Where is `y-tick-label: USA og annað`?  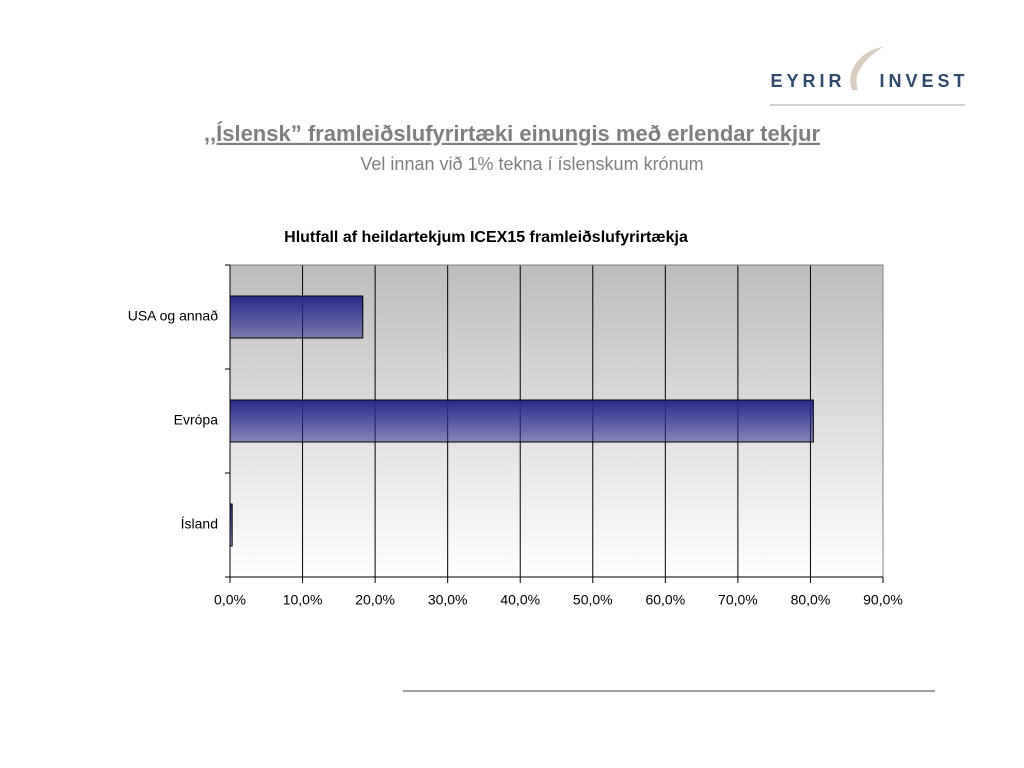 y-tick-label: USA og annað is located at coordinates (173, 316).